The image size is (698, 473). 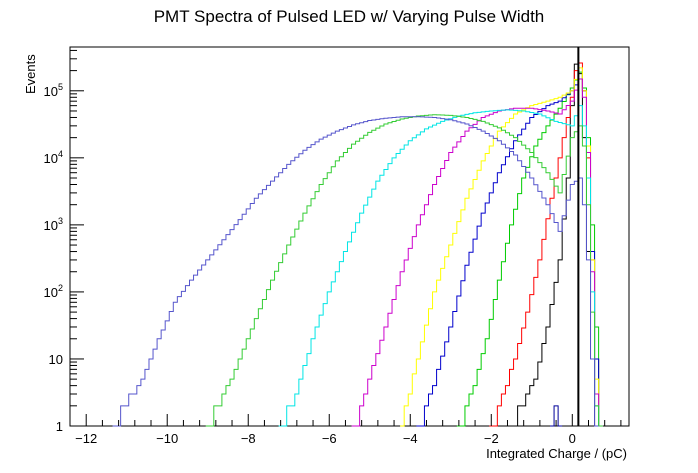 I want to click on x-tick-label: −4, so click(x=410, y=438).